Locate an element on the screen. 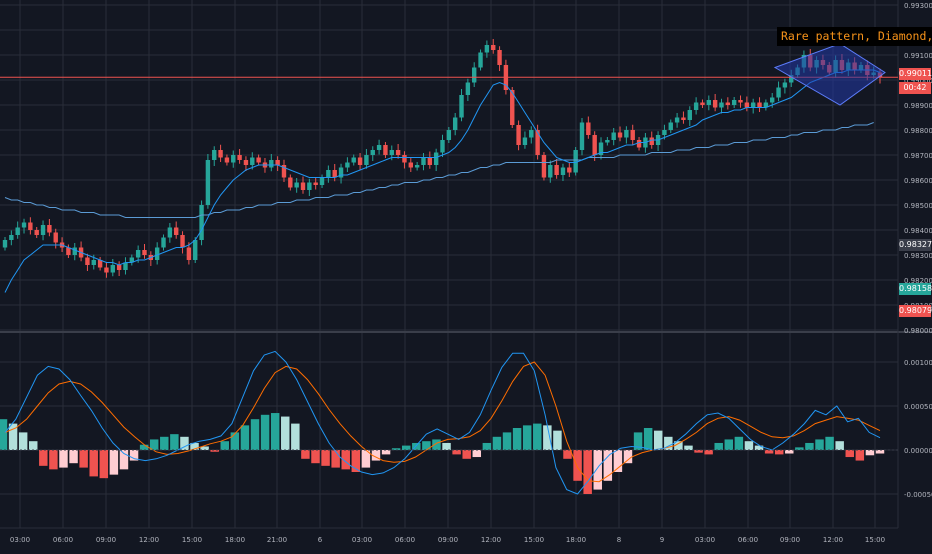 The width and height of the screenshot is (932, 554). time-tick-label: 8 is located at coordinates (619, 540).